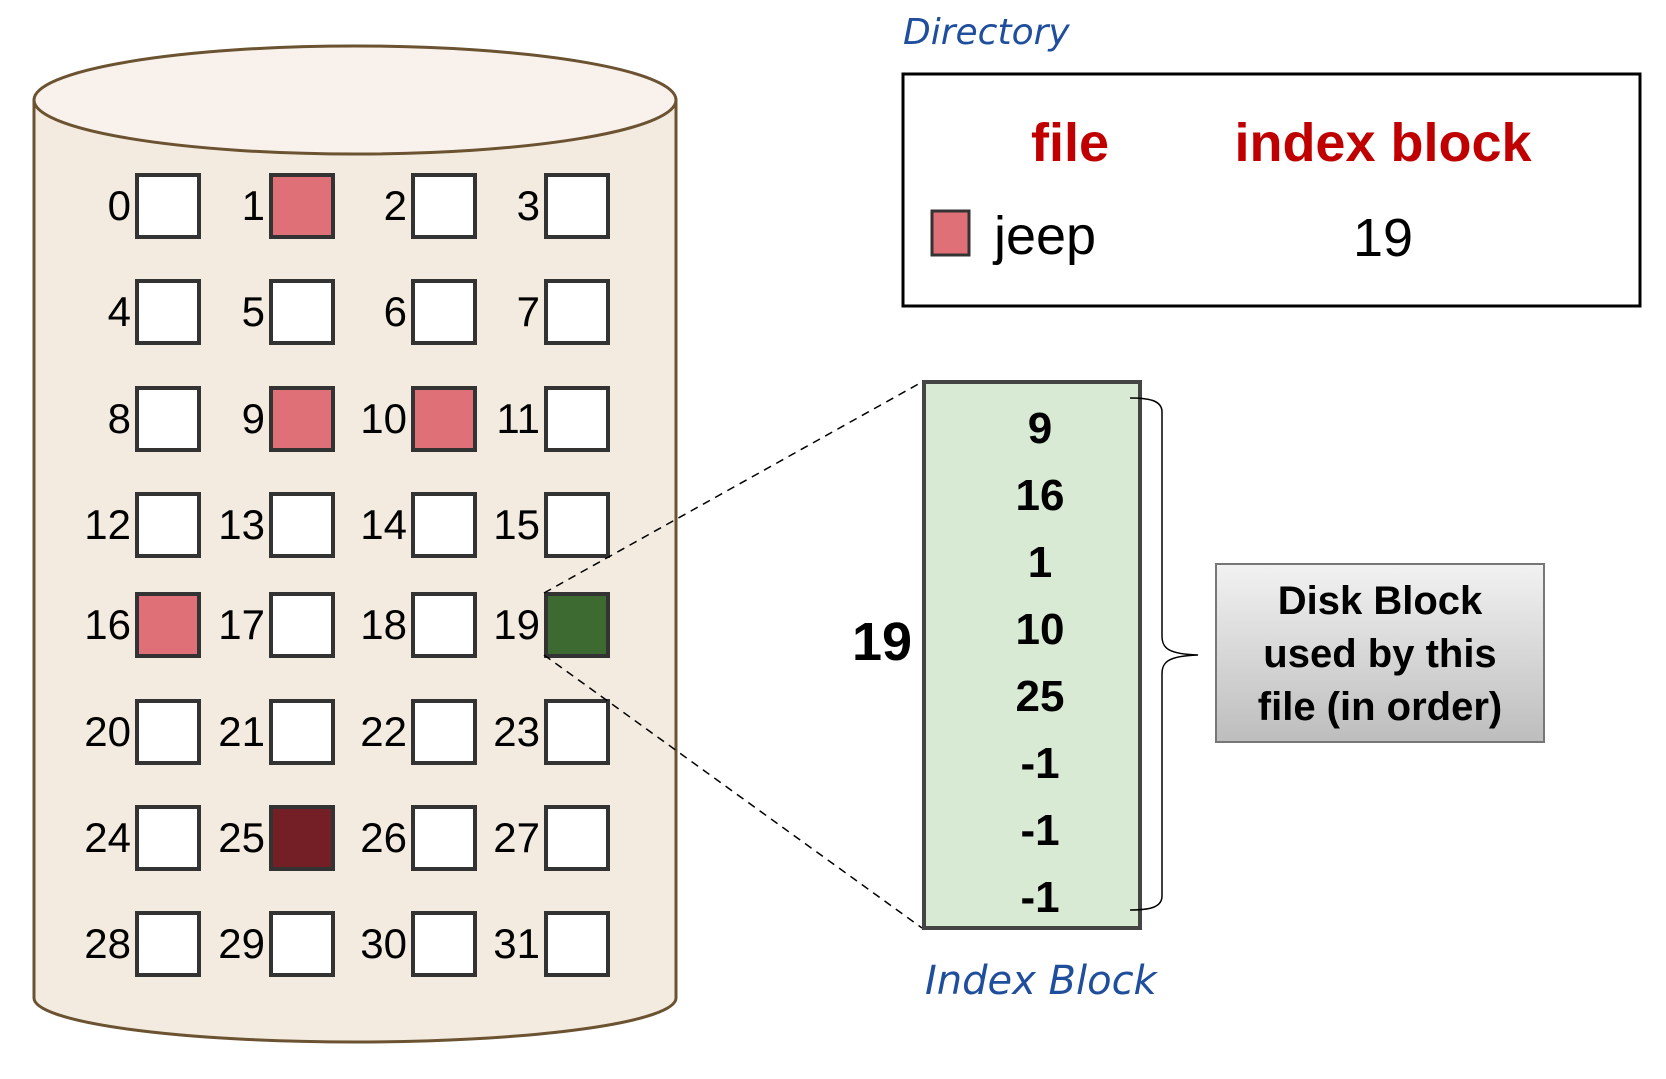  I want to click on disk-block: 18, so click(418, 625).